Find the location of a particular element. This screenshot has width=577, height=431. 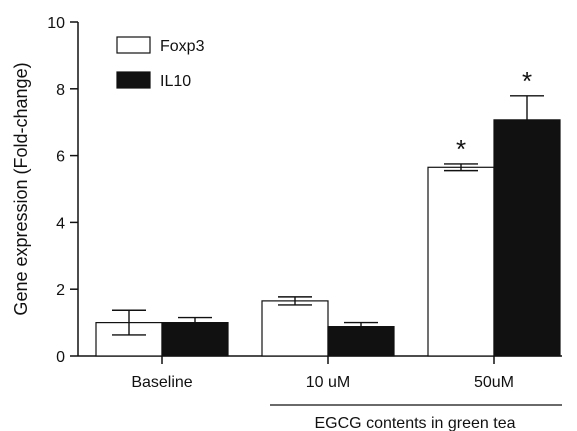

legend-swatch-il10 is located at coordinates (133, 80).